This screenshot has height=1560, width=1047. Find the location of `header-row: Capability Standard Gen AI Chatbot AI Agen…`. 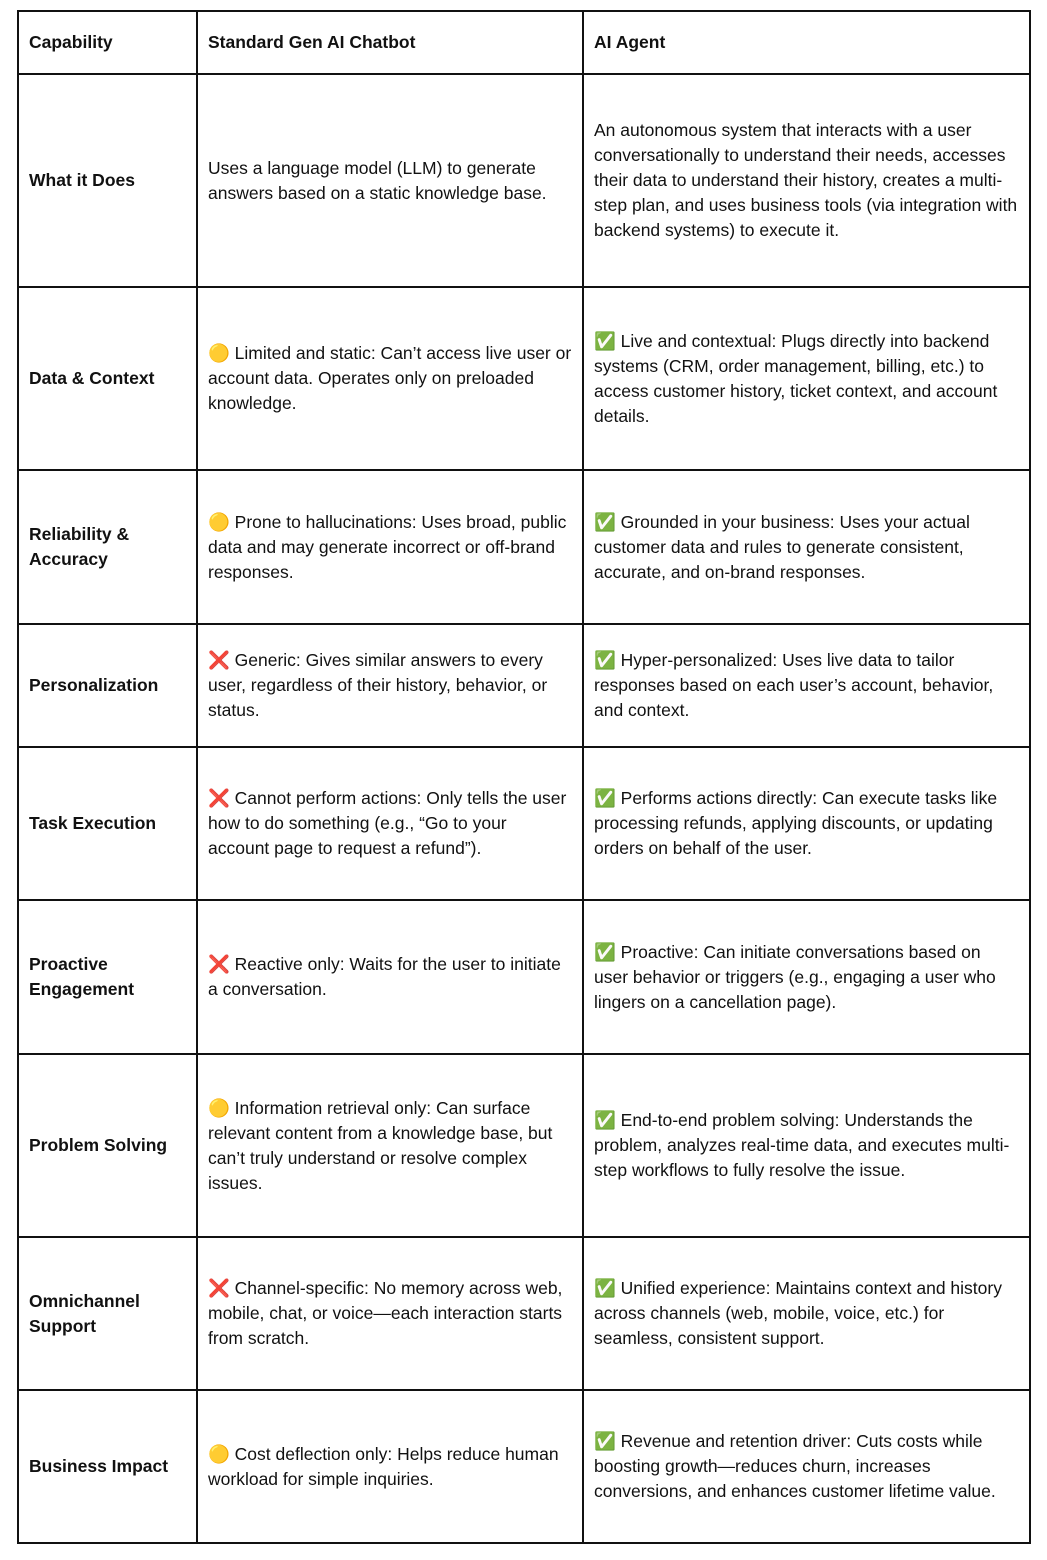

header-row: Capability Standard Gen AI Chatbot AI Agen… is located at coordinates (524, 42).